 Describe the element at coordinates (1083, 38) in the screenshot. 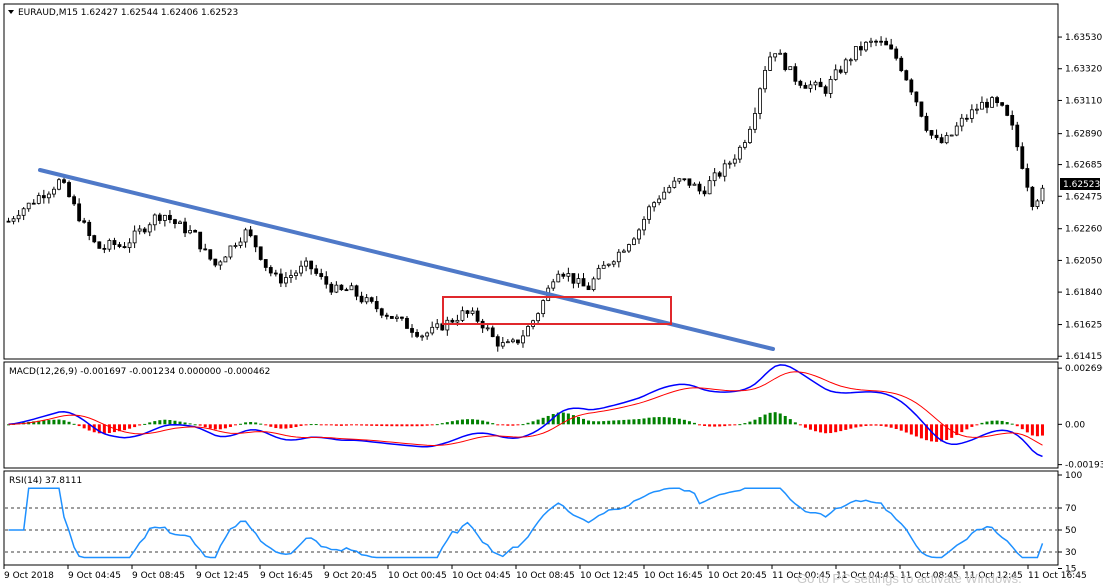

I see `price-tick-label: 1.63530` at that location.